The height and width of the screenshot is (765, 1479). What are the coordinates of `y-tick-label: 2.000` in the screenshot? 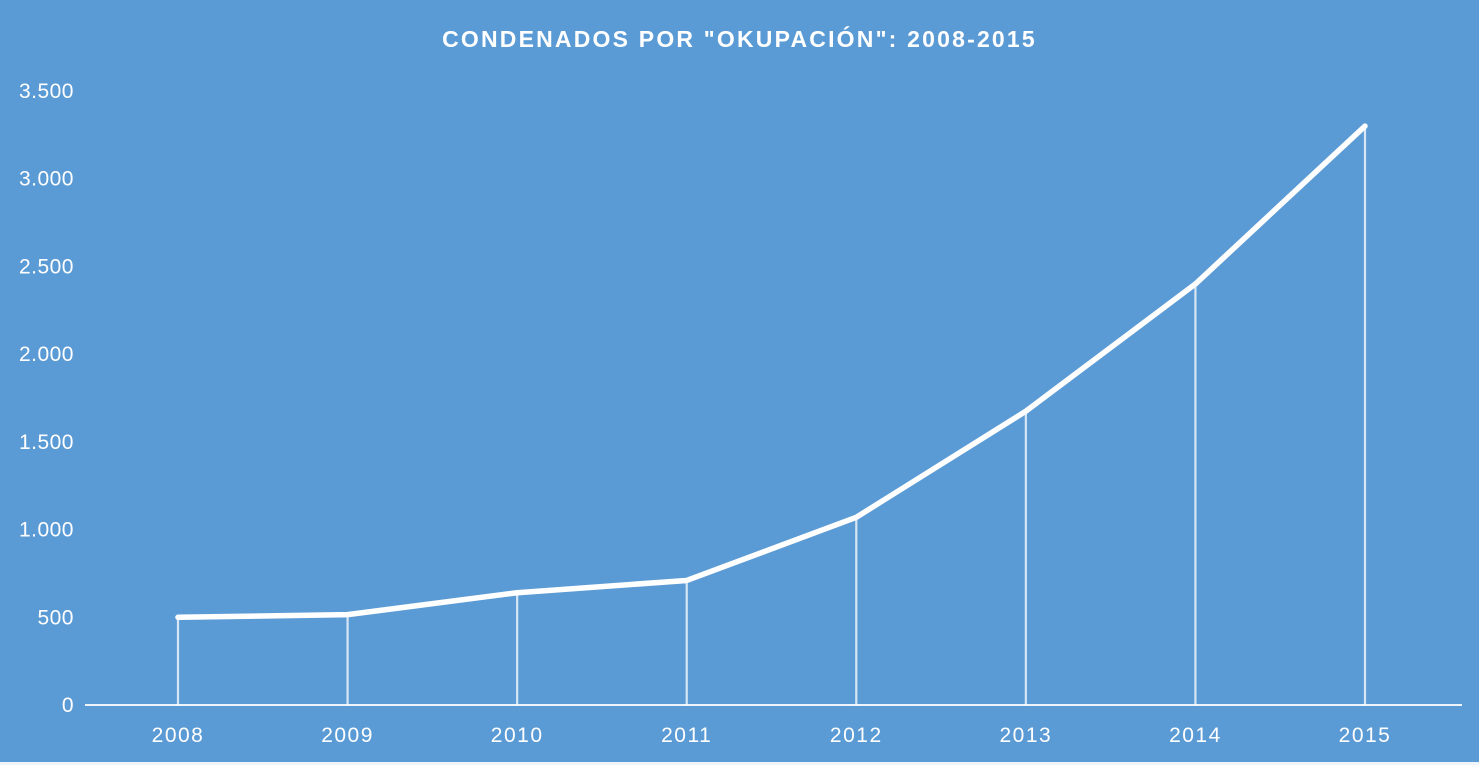 It's located at (46, 354).